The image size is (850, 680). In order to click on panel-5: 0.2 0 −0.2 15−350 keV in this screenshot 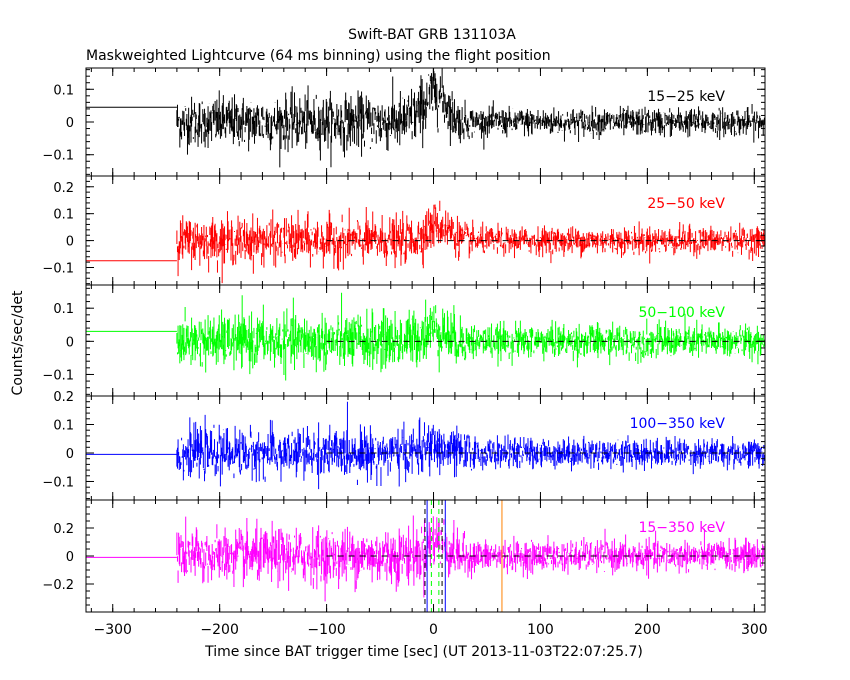, I will do `click(404, 556)`.